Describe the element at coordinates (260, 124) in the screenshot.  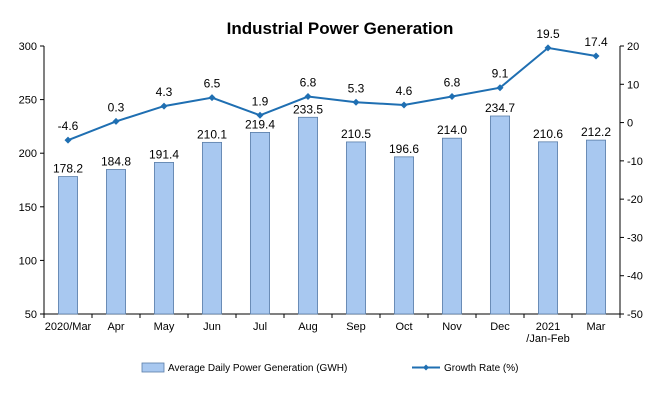
I see `bar-value-label: 219.4` at that location.